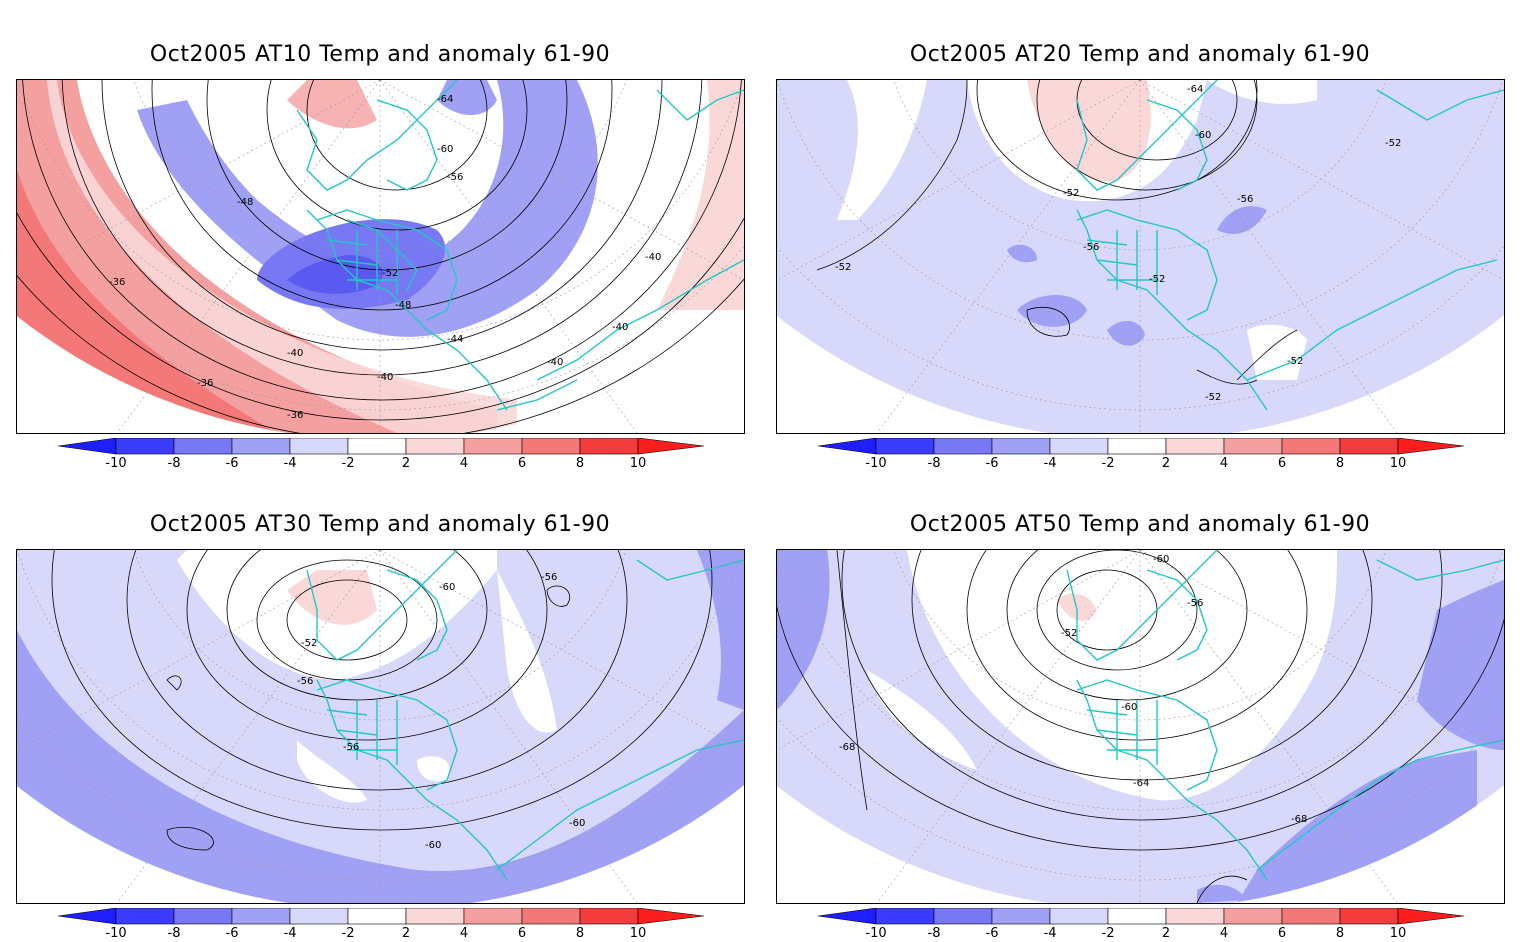  Describe the element at coordinates (1140, 524) in the screenshot. I see `panel-title: Oct2005 AT50 Temp and anomaly 61-90` at that location.